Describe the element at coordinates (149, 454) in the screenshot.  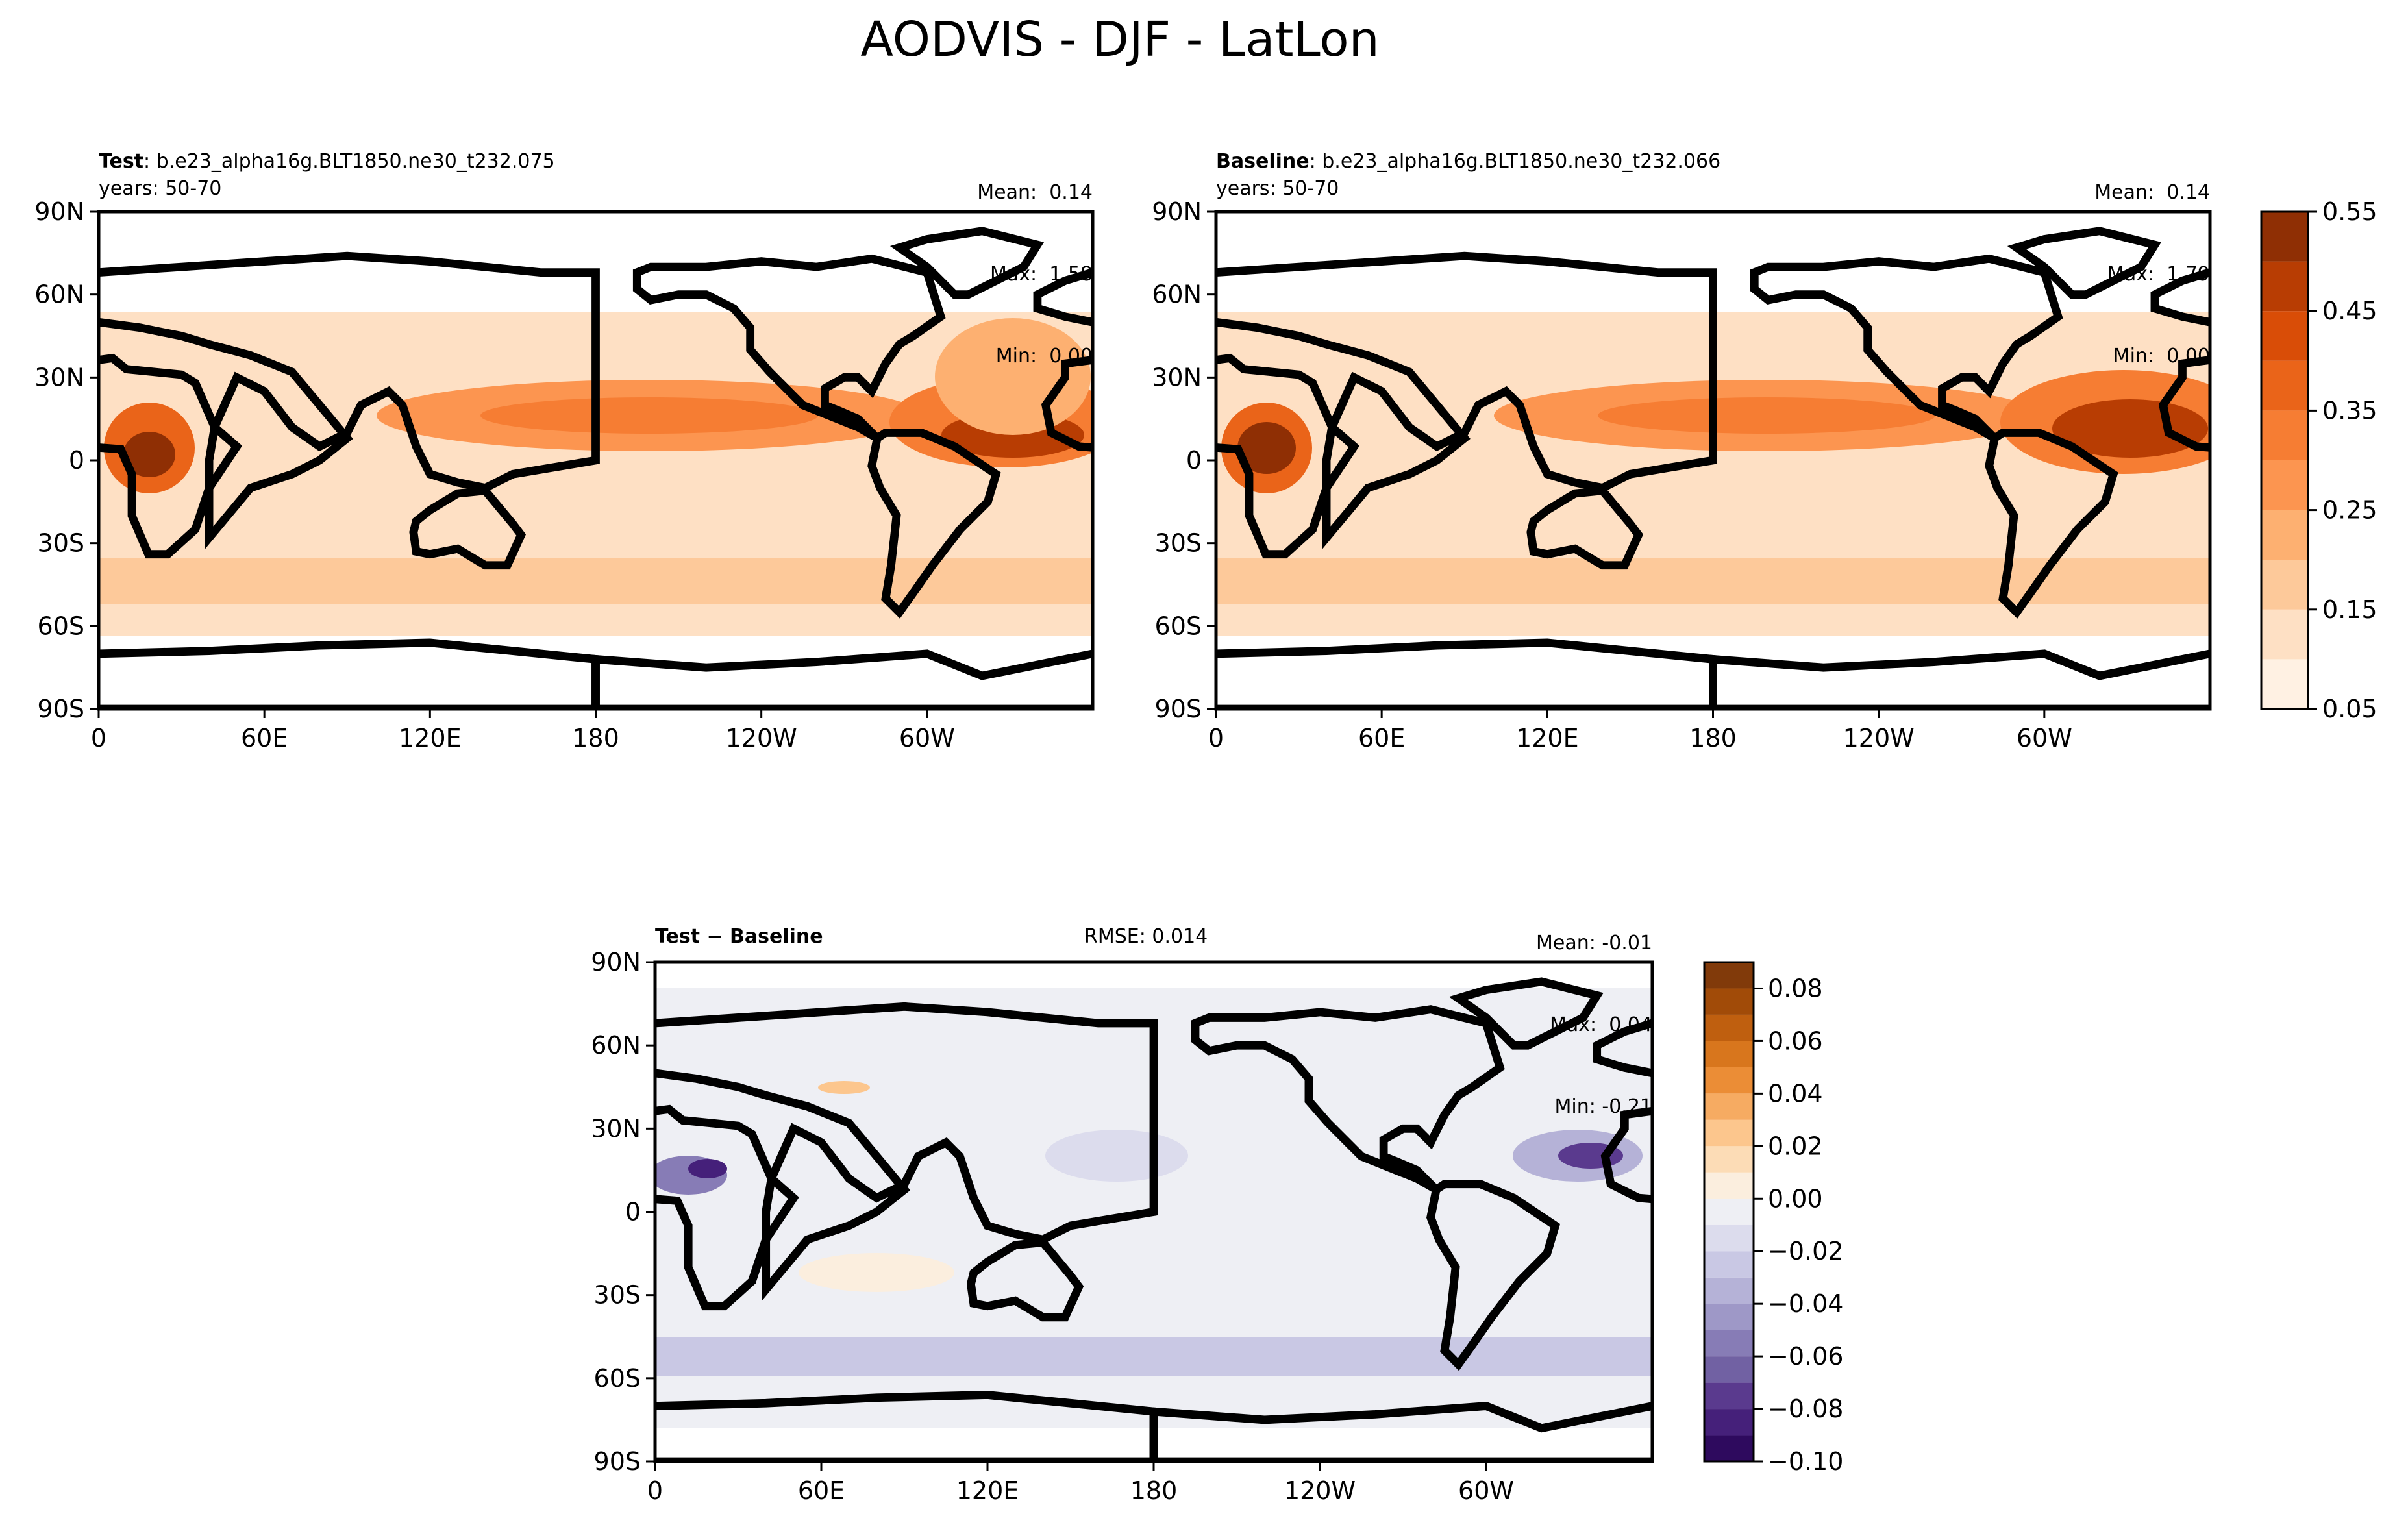
I see `test-aod-max-africa` at that location.